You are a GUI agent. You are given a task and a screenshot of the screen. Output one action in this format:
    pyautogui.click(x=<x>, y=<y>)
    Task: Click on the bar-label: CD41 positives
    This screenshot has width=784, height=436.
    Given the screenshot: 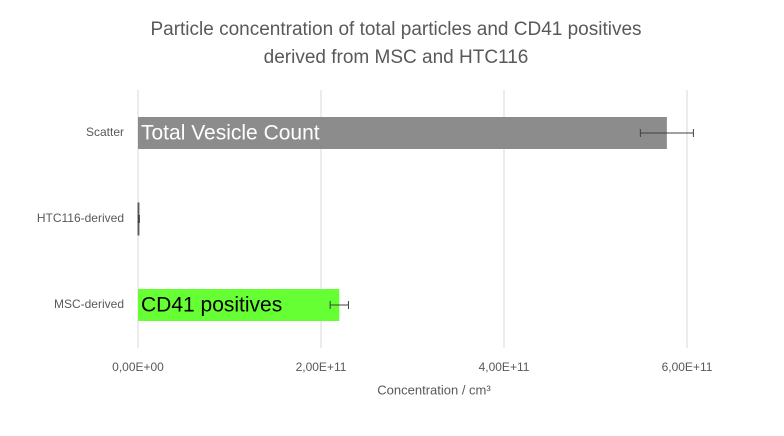 What is the action you would take?
    pyautogui.click(x=211, y=305)
    